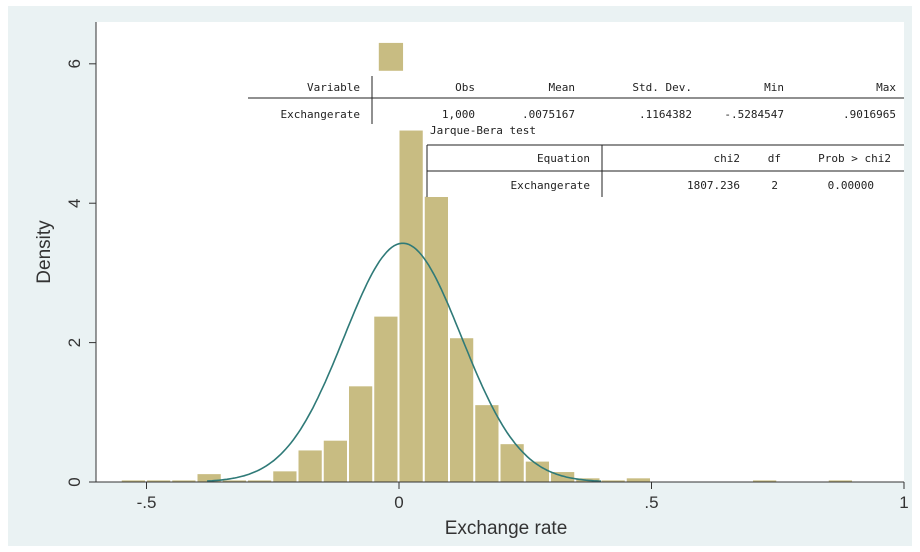  Describe the element at coordinates (550, 185) in the screenshot. I see `jb-cell-equation: Exchangerate` at that location.